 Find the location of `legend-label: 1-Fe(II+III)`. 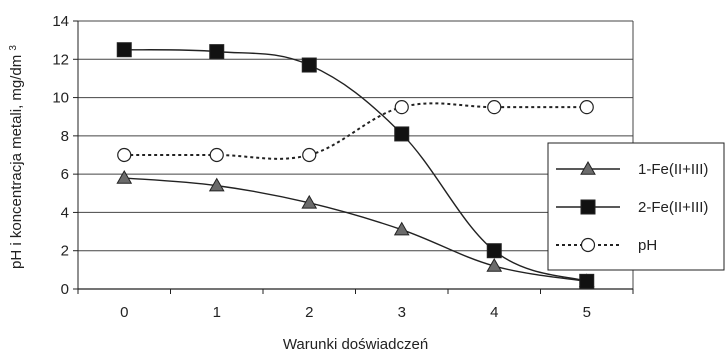

legend-label: 1-Fe(II+III) is located at coordinates (673, 169).